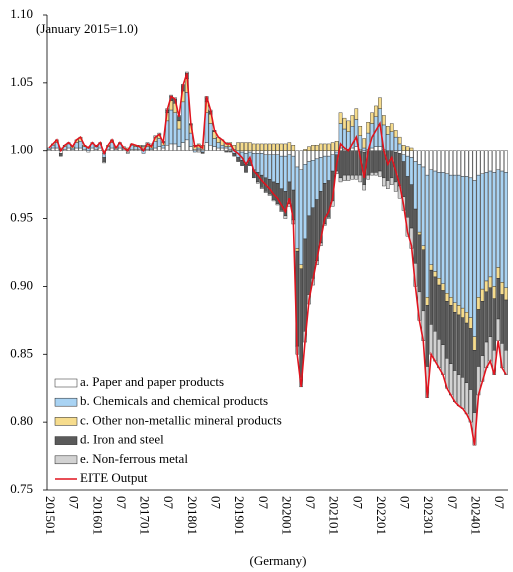 The width and height of the screenshot is (513, 572). What do you see at coordinates (192, 515) in the screenshot?
I see `x-tick-label: 201801` at bounding box center [192, 515].